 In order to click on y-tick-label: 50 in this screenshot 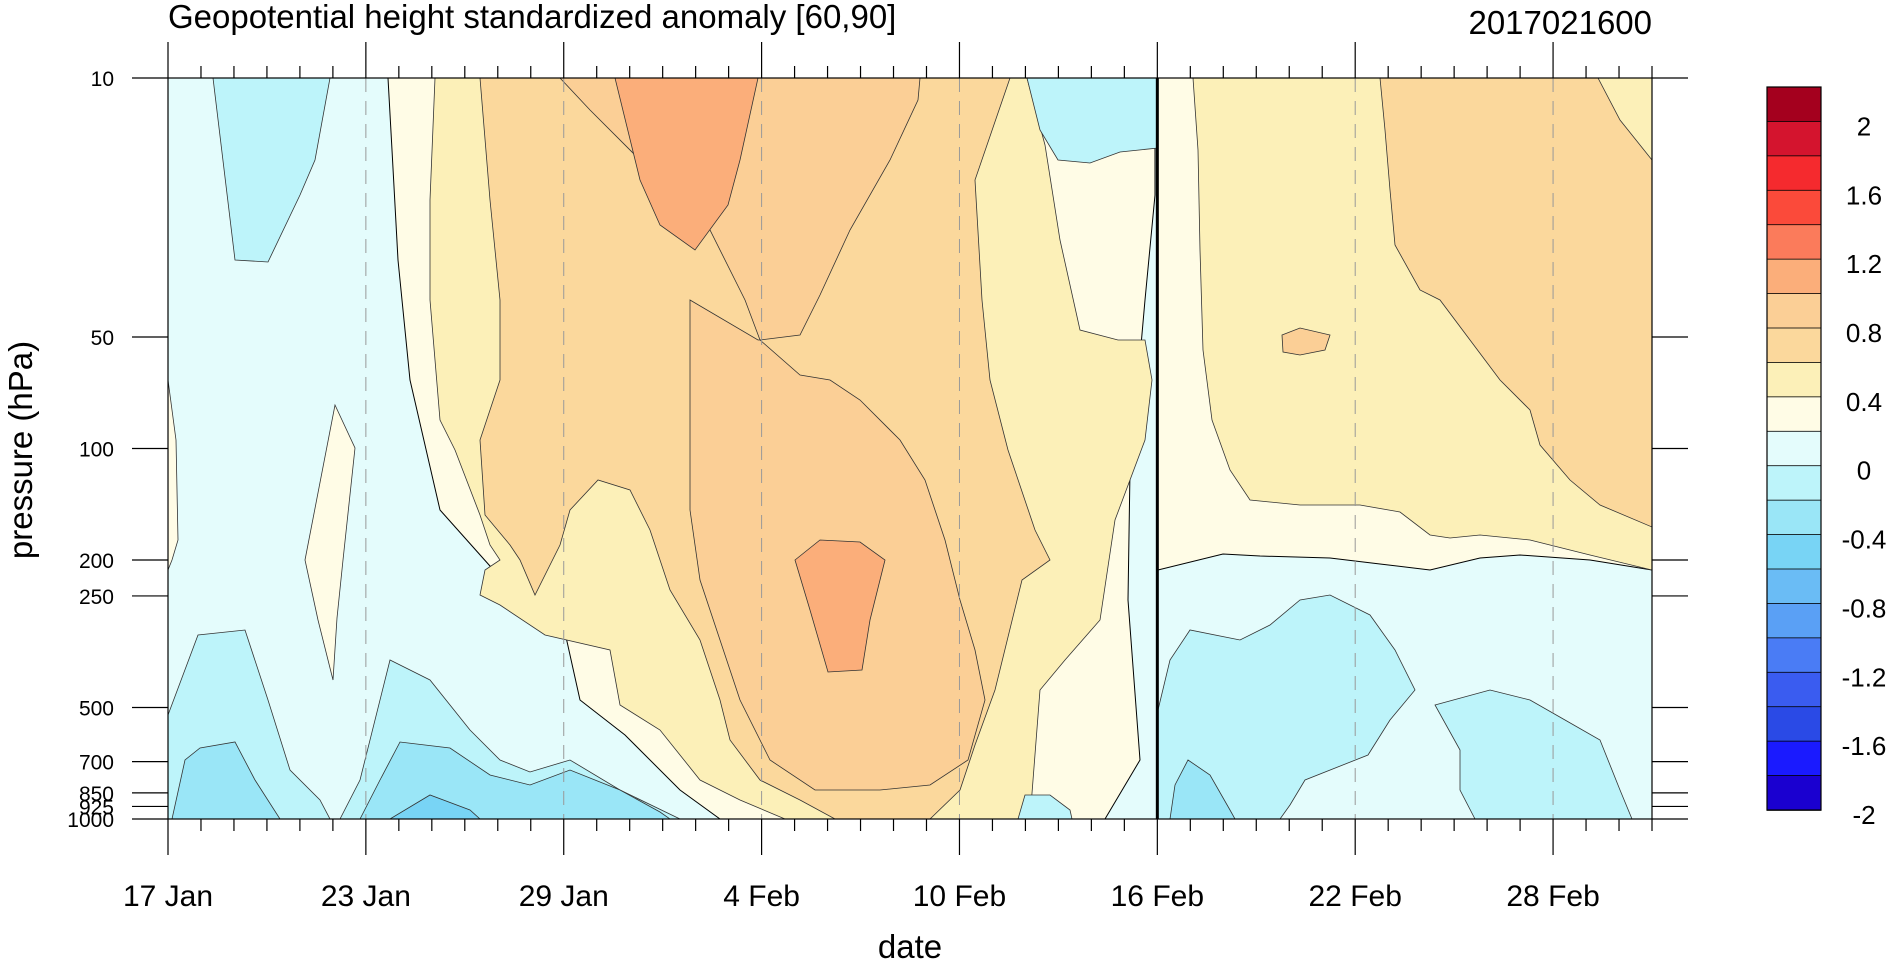, I will do `click(102, 338)`.